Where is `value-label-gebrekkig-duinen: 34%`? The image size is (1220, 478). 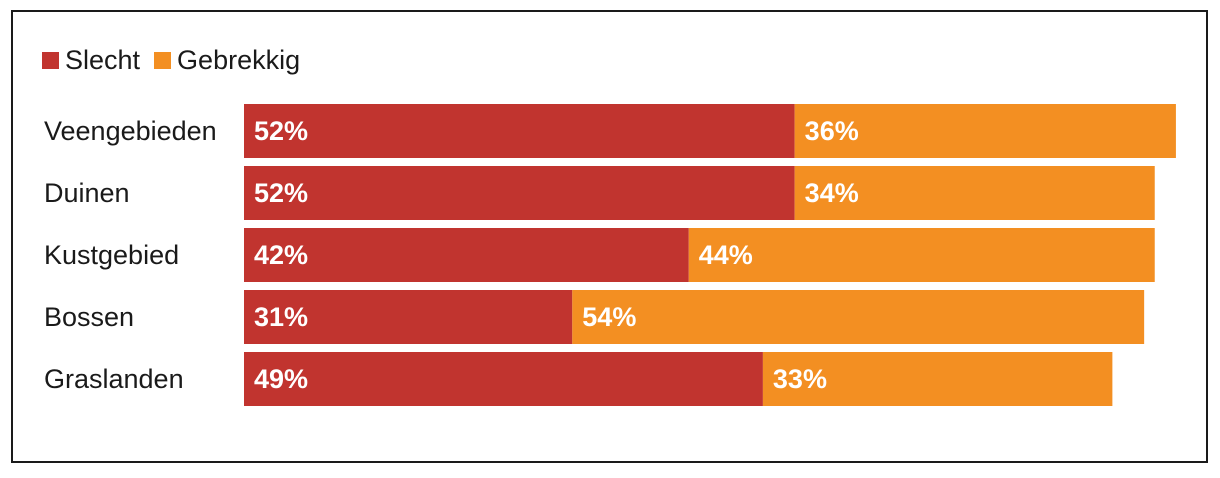
value-label-gebrekkig-duinen: 34% is located at coordinates (832, 193).